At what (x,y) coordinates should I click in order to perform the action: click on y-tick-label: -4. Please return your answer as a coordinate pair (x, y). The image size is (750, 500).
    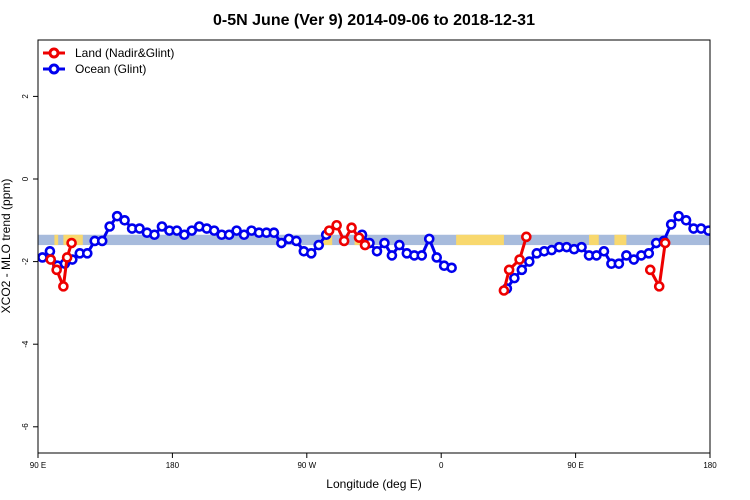
    Looking at the image, I should click on (25, 344).